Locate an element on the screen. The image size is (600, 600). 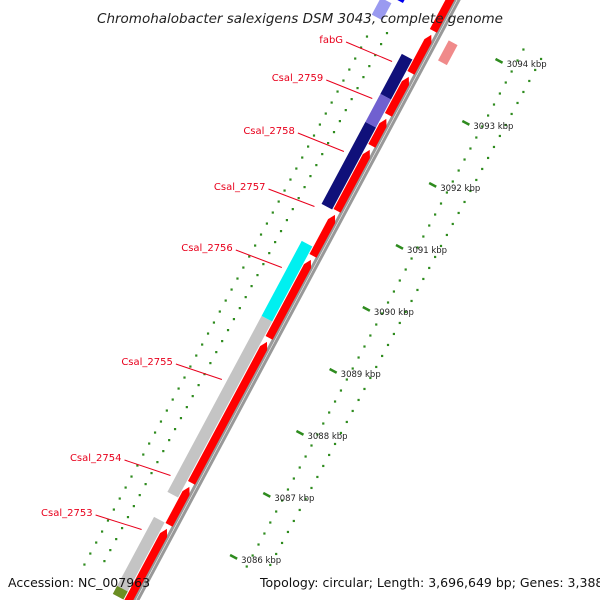
scale-tick-label: 3090 kbp is located at coordinates (394, 313).